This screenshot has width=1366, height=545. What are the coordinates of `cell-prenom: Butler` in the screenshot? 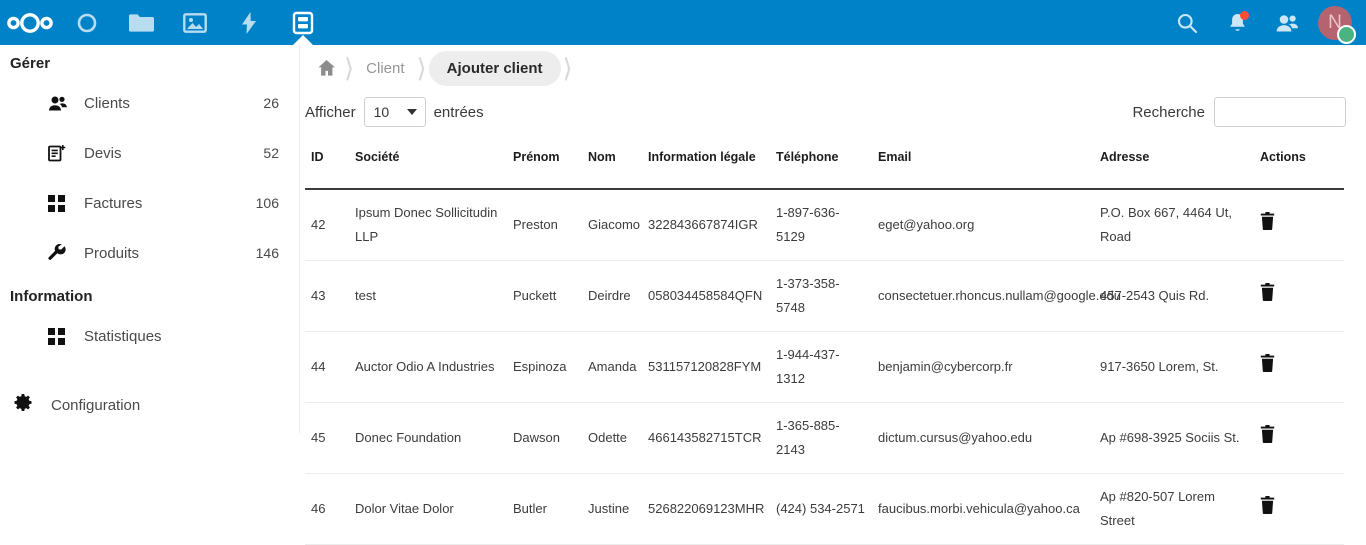 It's located at (544, 509).